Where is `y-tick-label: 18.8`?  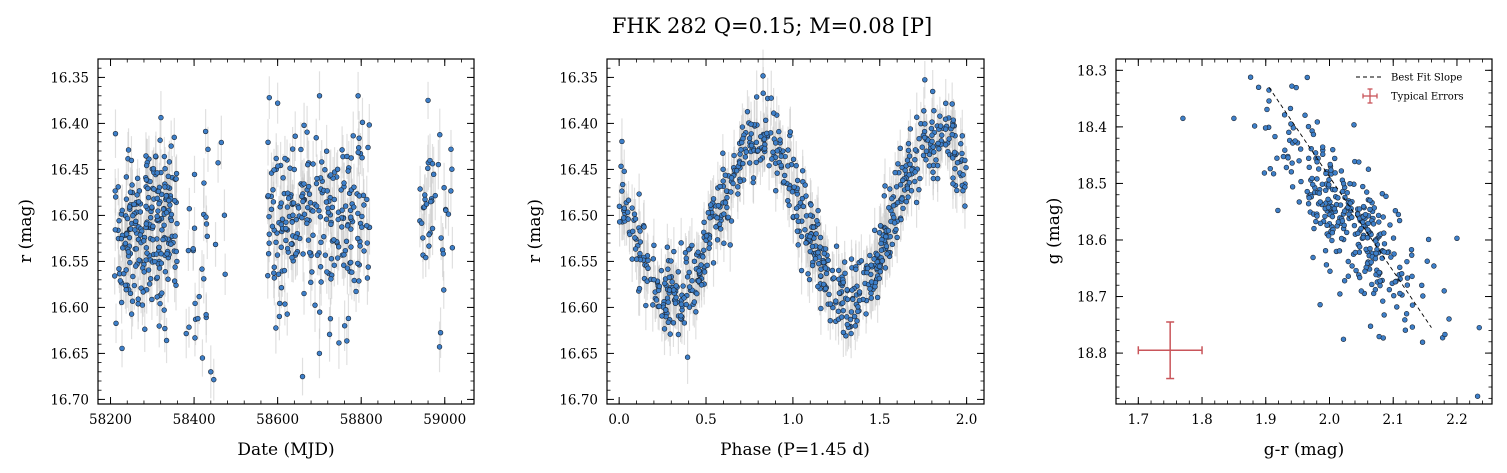 y-tick-label: 18.8 is located at coordinates (1092, 354).